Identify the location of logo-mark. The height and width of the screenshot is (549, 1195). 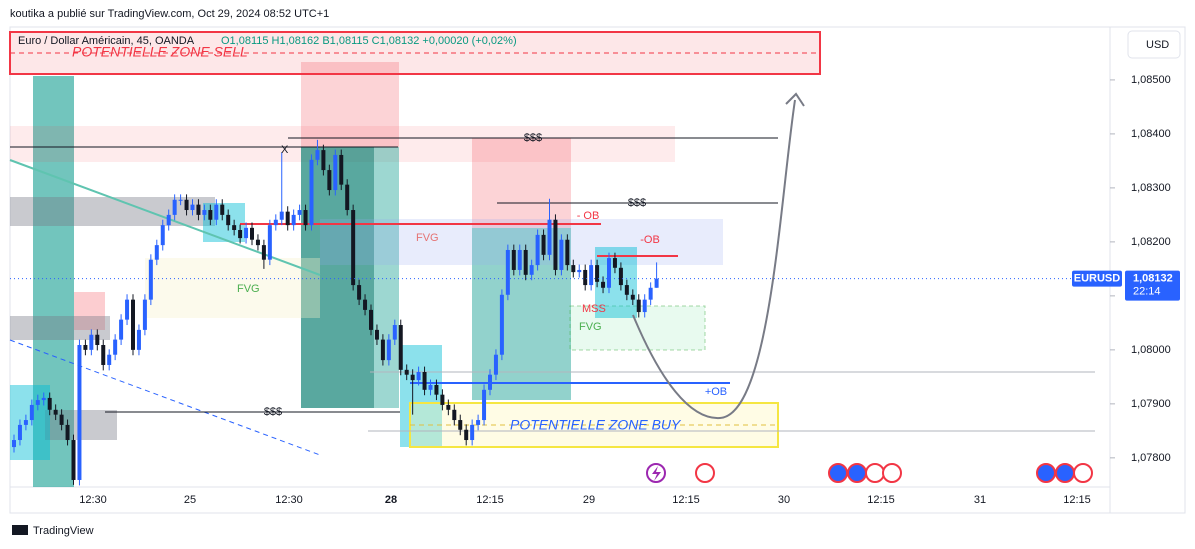
(20, 530).